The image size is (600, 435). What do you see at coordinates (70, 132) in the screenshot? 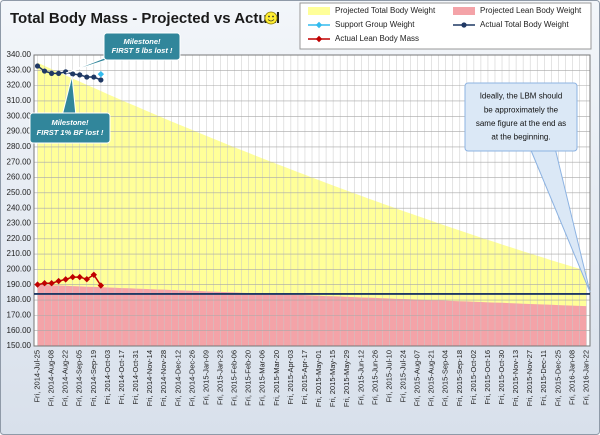
I see `annotation-text: FIRST 1% BF lost !` at bounding box center [70, 132].